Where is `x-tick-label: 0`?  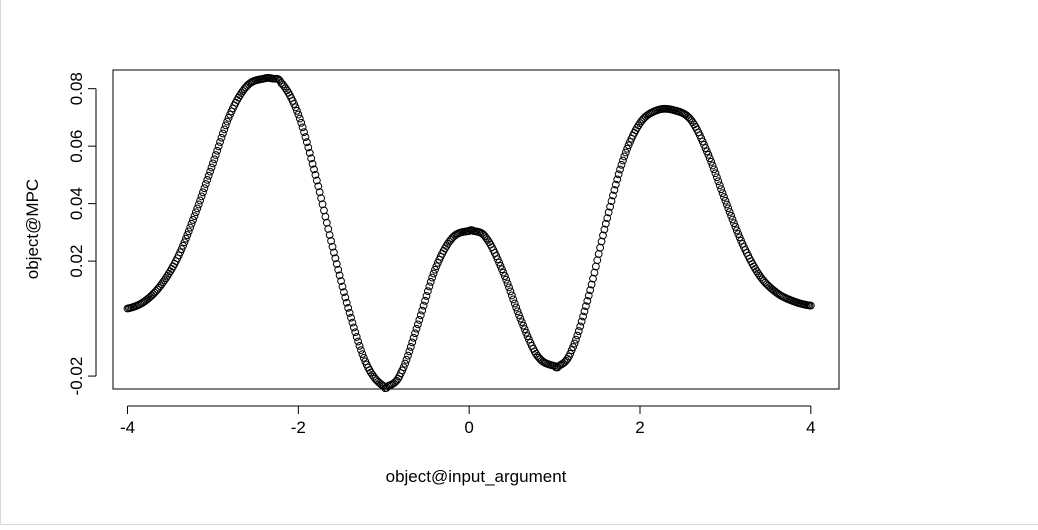
x-tick-label: 0 is located at coordinates (468, 427).